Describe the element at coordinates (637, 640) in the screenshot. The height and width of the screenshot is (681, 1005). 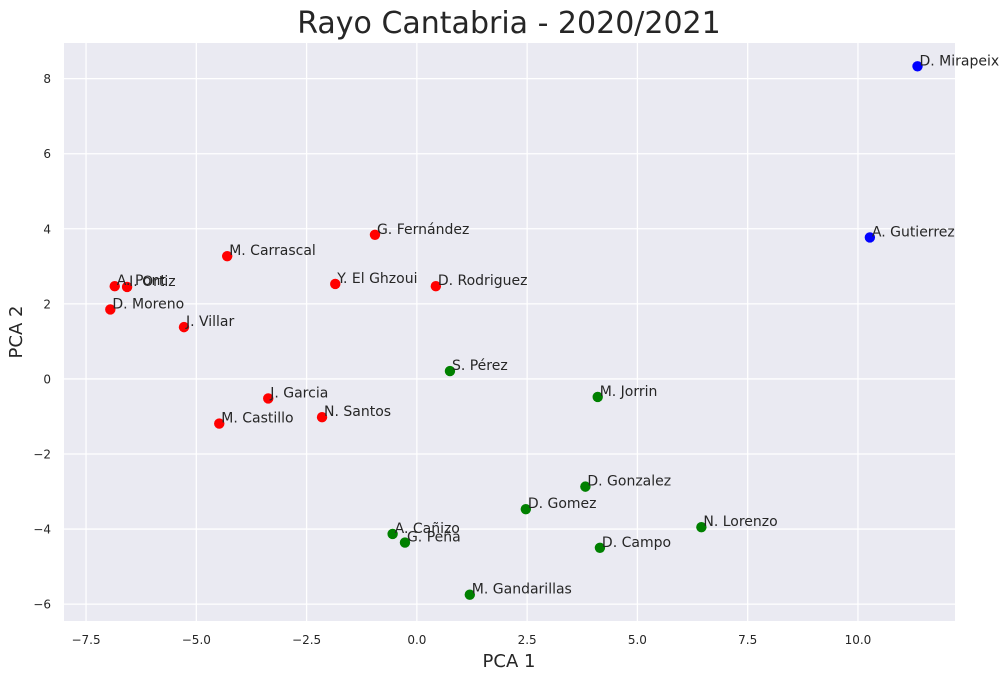
I see `x-tick-label: 5.0` at that location.